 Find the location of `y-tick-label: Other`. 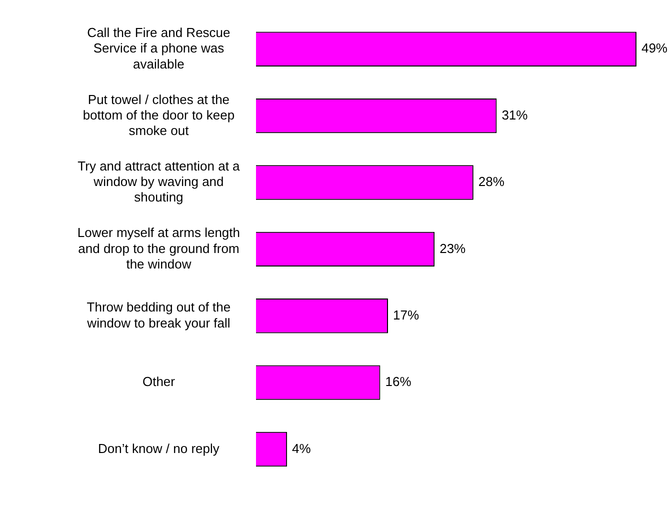

y-tick-label: Other is located at coordinates (159, 382).